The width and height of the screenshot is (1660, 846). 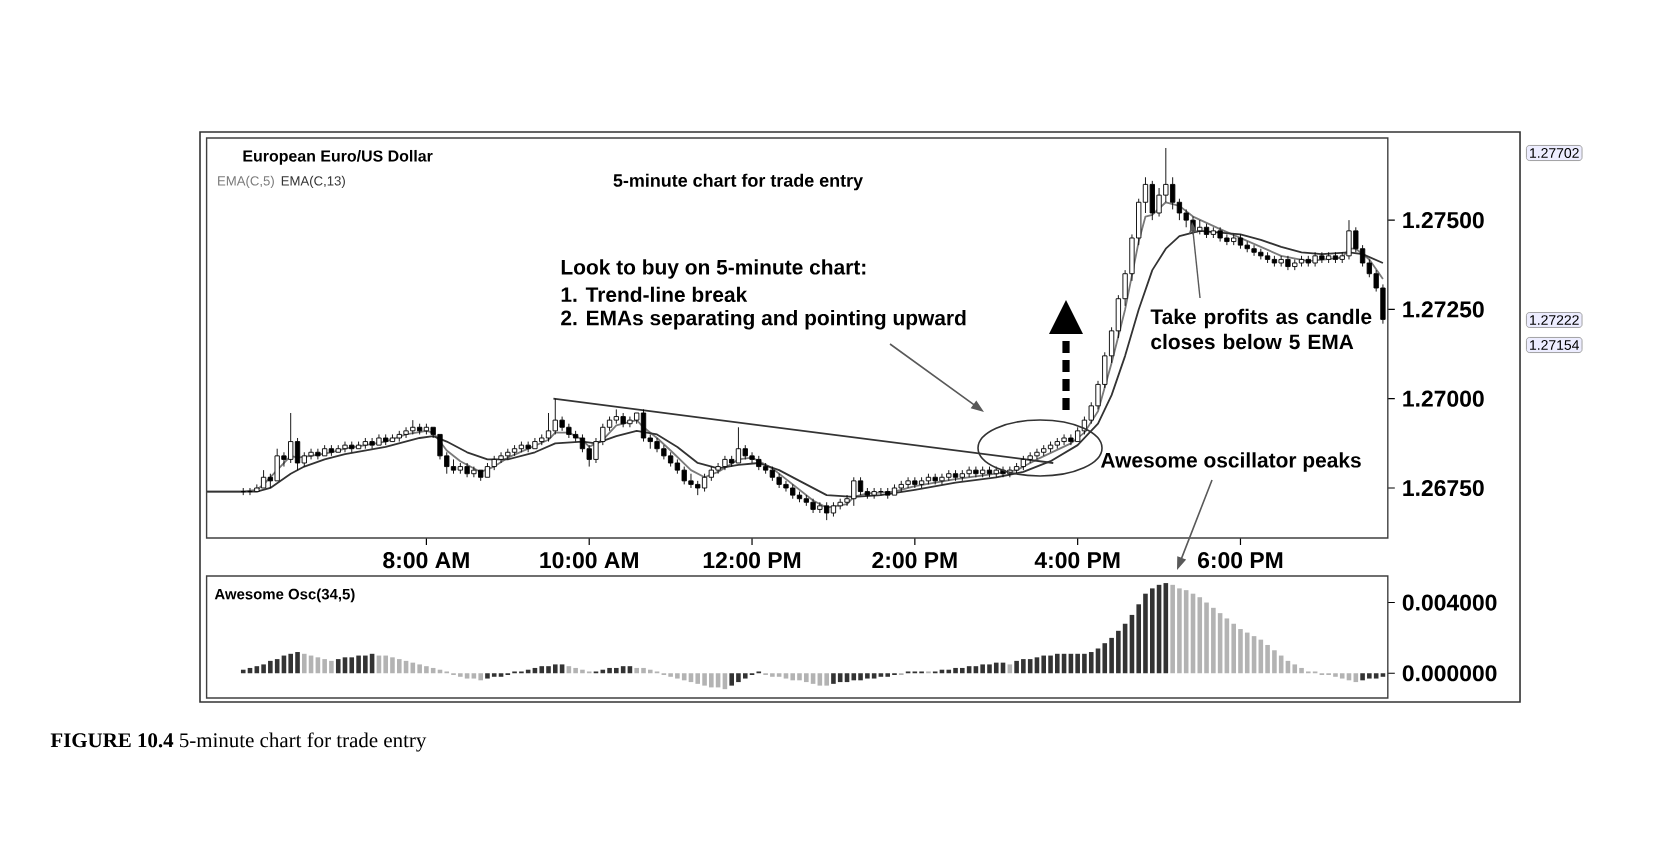 What do you see at coordinates (426, 560) in the screenshot?
I see `x-tick-label: 8:00 AM` at bounding box center [426, 560].